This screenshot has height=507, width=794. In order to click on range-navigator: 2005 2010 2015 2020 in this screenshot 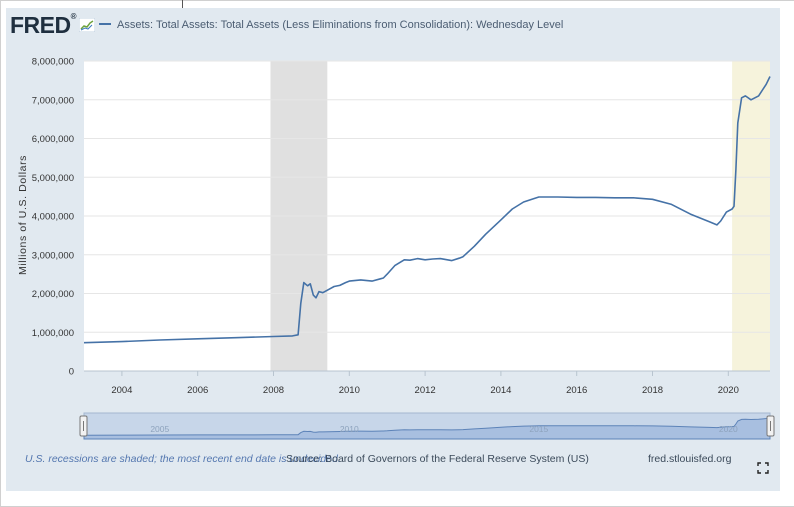, I will do `click(427, 426)`.